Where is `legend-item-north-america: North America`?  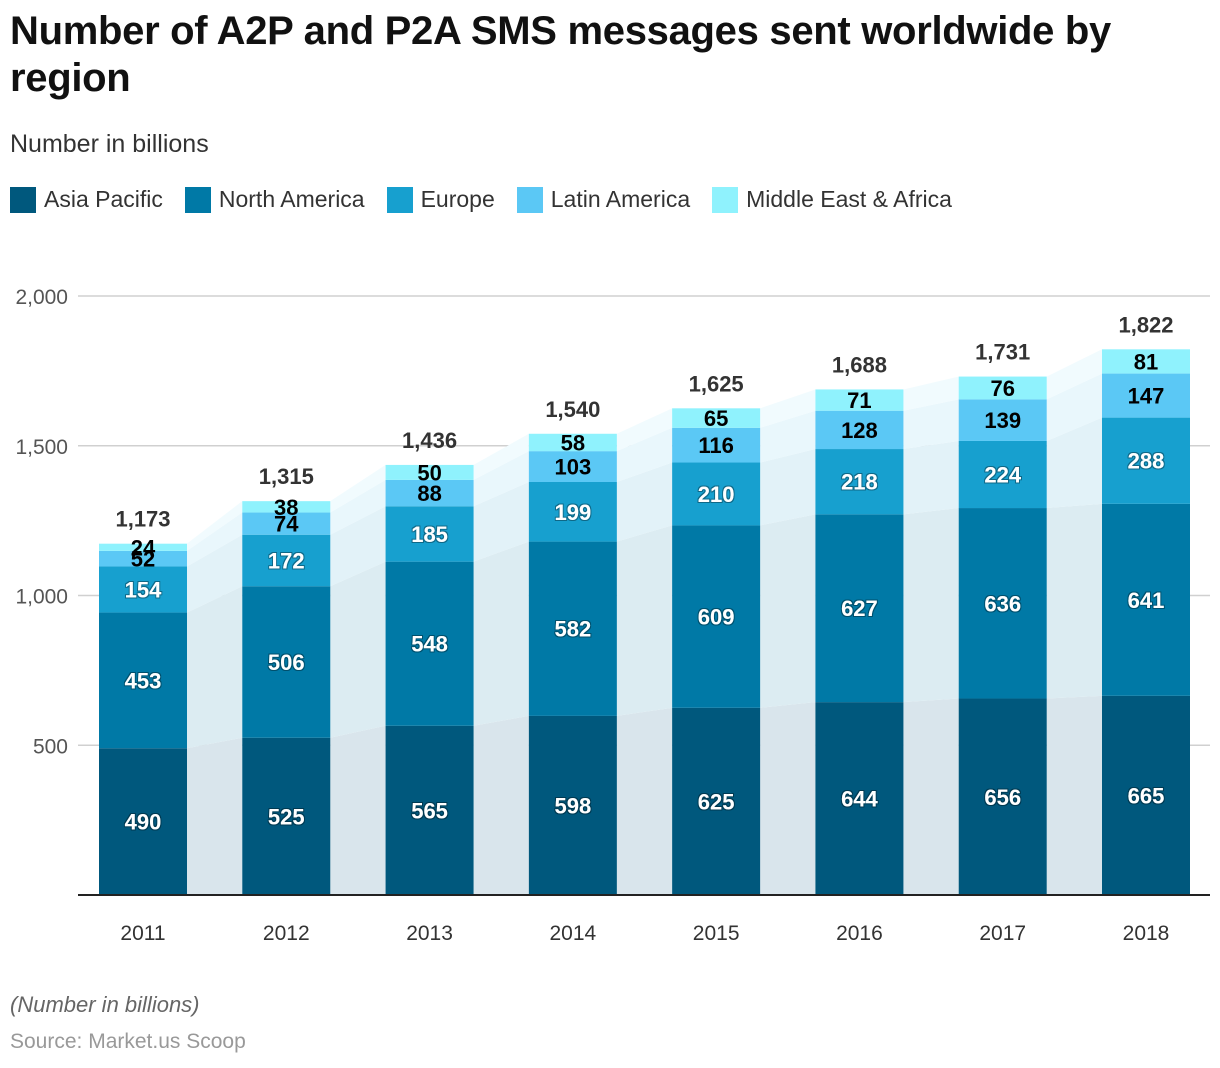
legend-item-north-america: North America is located at coordinates (274, 199).